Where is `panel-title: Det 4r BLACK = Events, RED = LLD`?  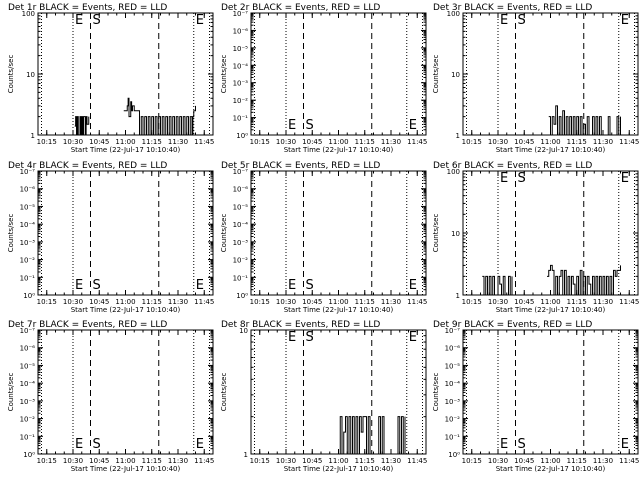 panel-title: Det 4r BLACK = Events, RED = LLD is located at coordinates (87, 166).